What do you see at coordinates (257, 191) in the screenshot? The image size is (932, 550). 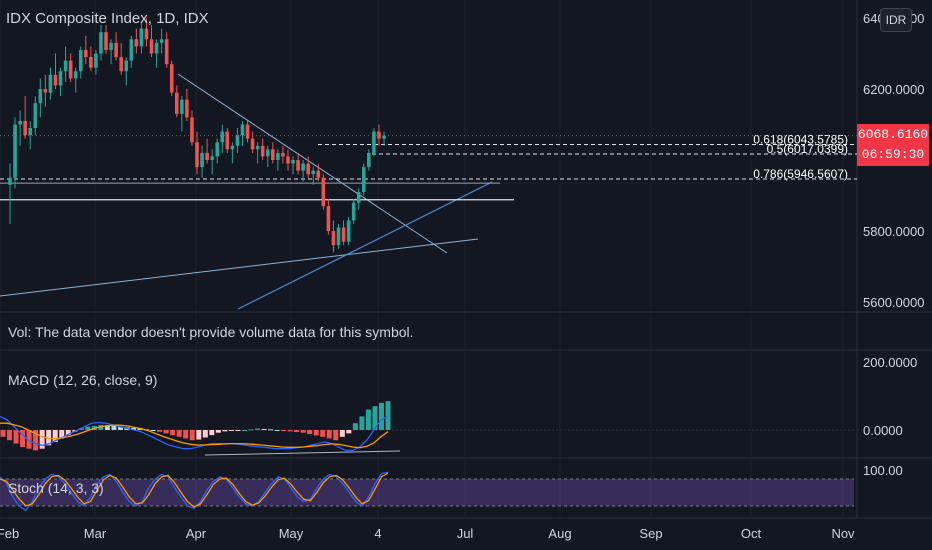 I see `horizontal-levels` at bounding box center [257, 191].